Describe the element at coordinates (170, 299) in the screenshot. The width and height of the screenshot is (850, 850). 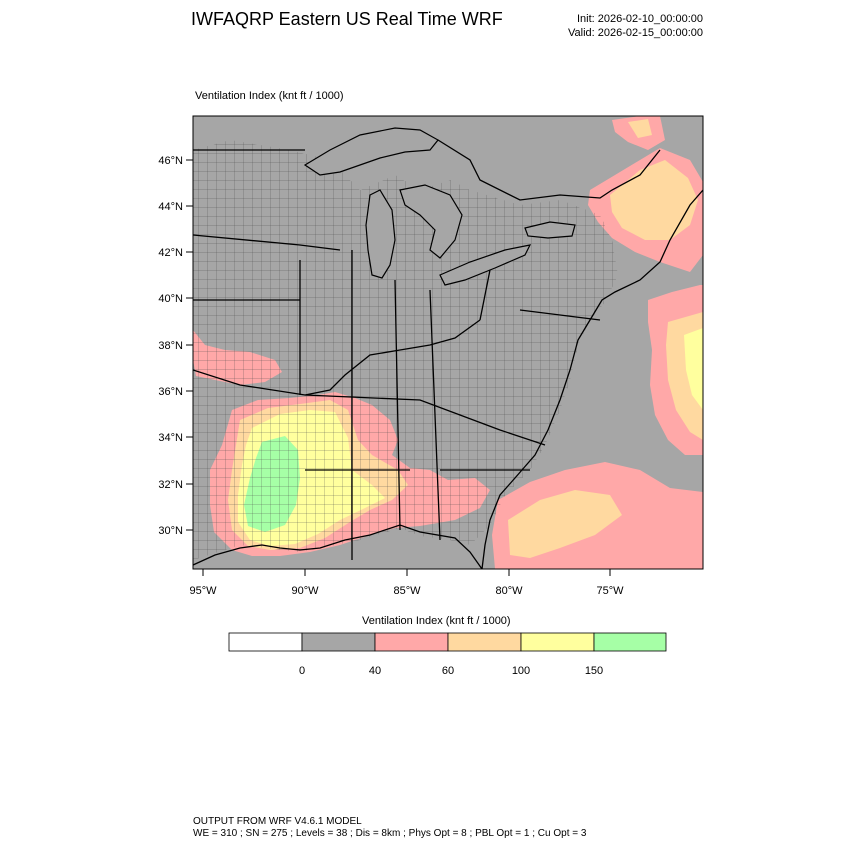
I see `lat-label-40: 40°N` at that location.